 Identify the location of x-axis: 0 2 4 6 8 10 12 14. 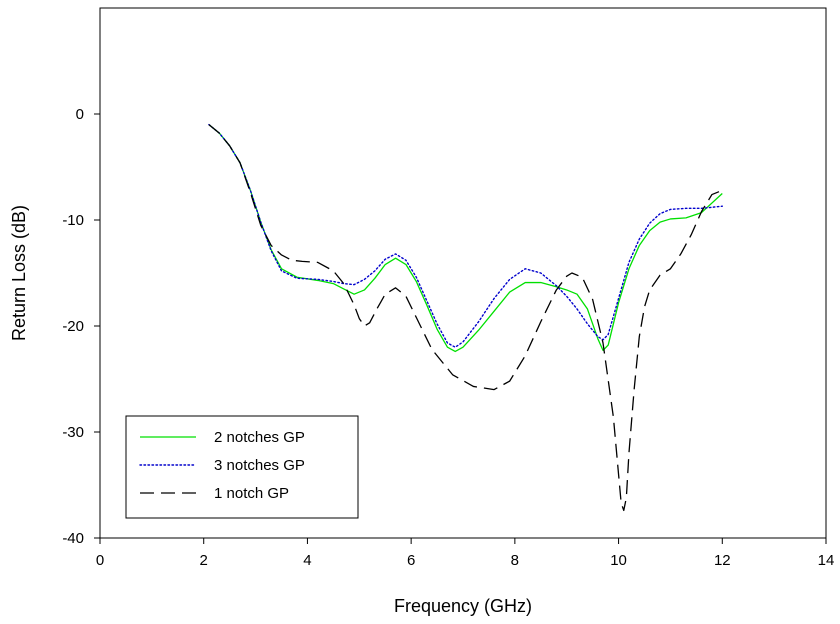
(465, 553).